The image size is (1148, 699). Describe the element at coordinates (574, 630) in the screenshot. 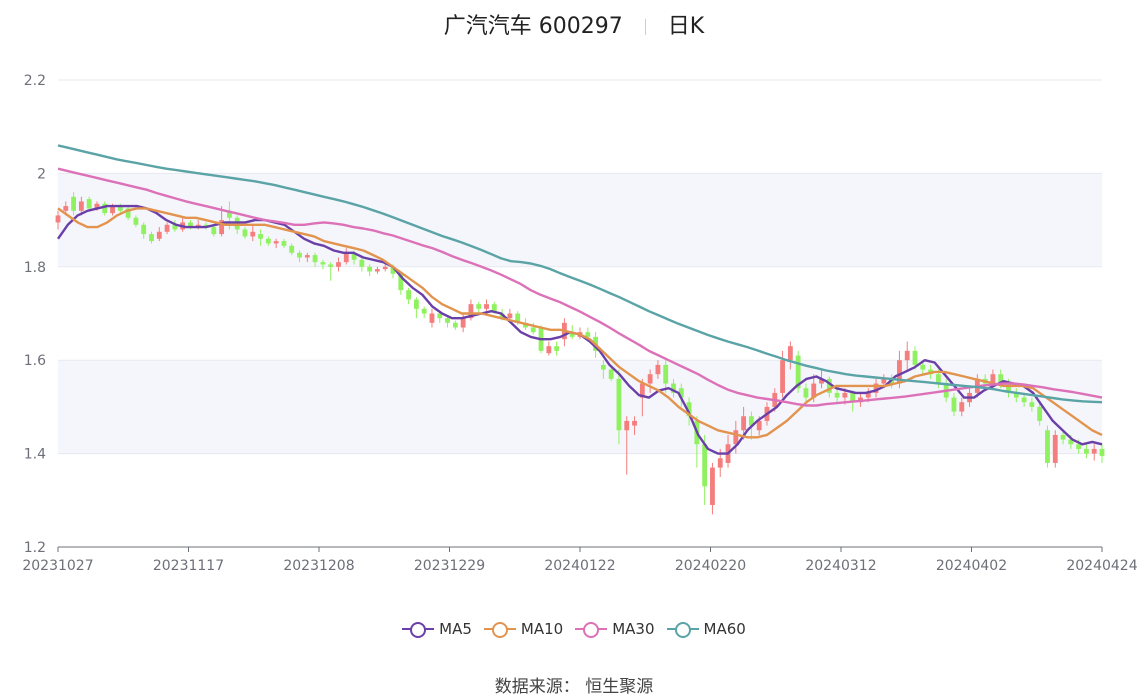

I see `chart-legend: MA5 MA10 MA30 MA60` at that location.